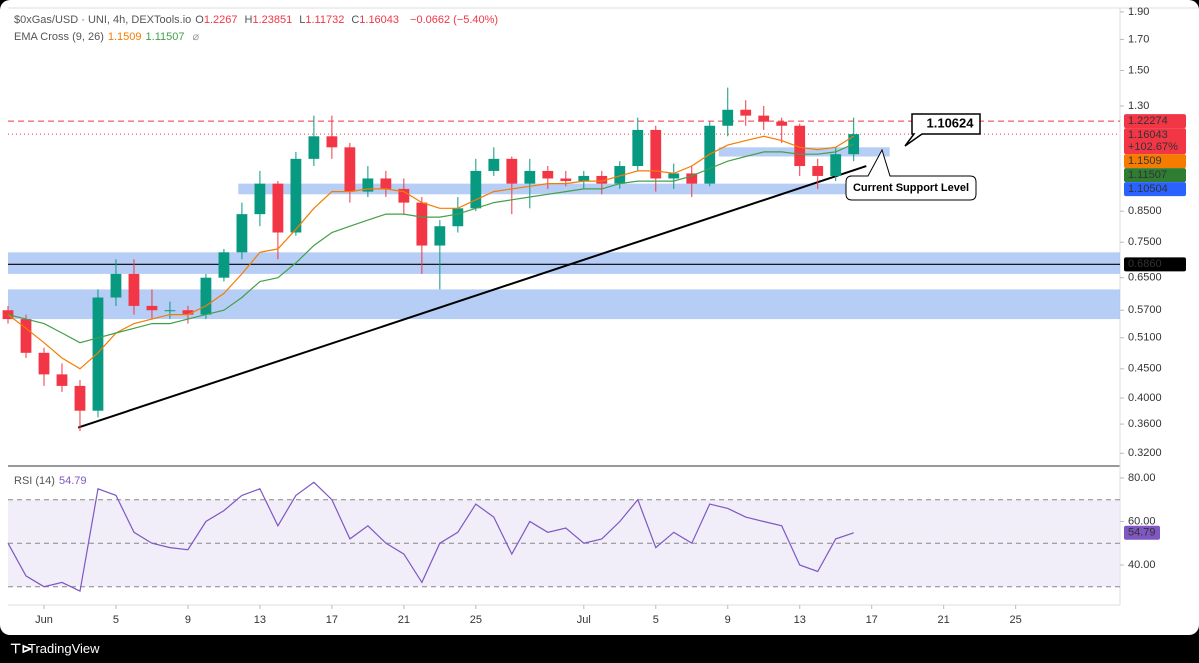  What do you see at coordinates (188, 620) in the screenshot?
I see `x-tick-label: 9` at bounding box center [188, 620].